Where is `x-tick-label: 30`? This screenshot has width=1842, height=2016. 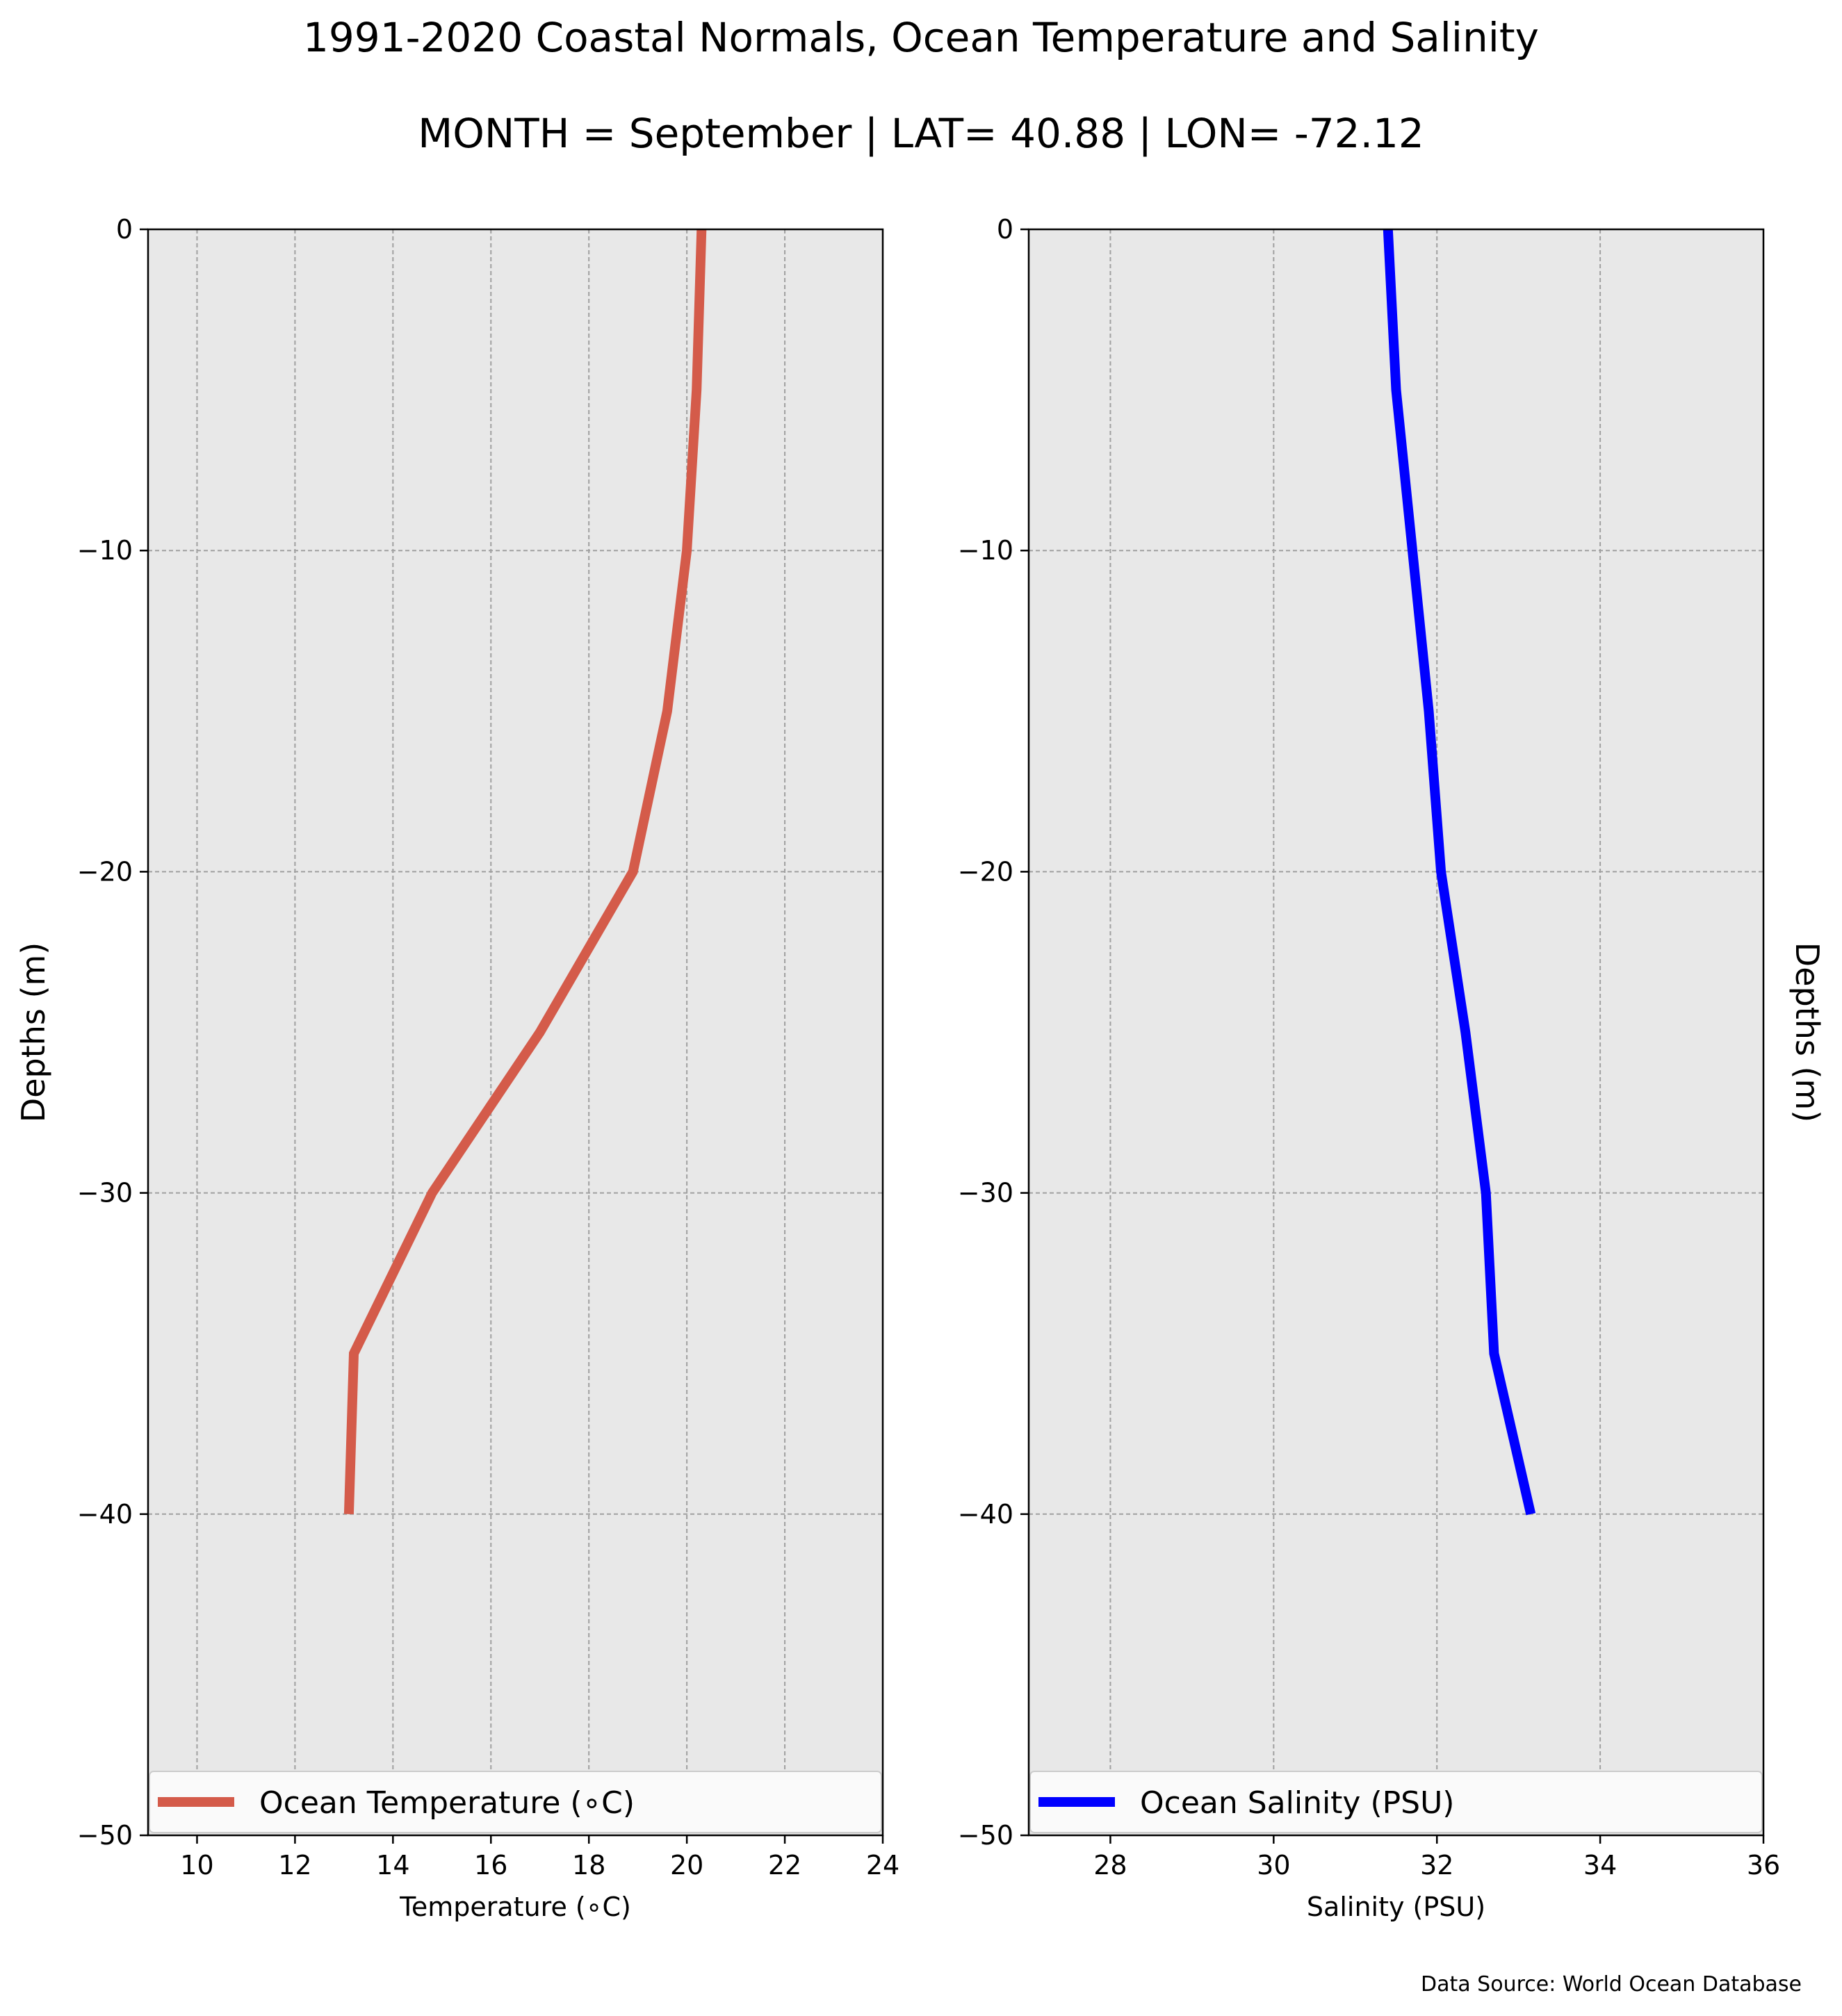 x-tick-label: 30 is located at coordinates (1273, 1865).